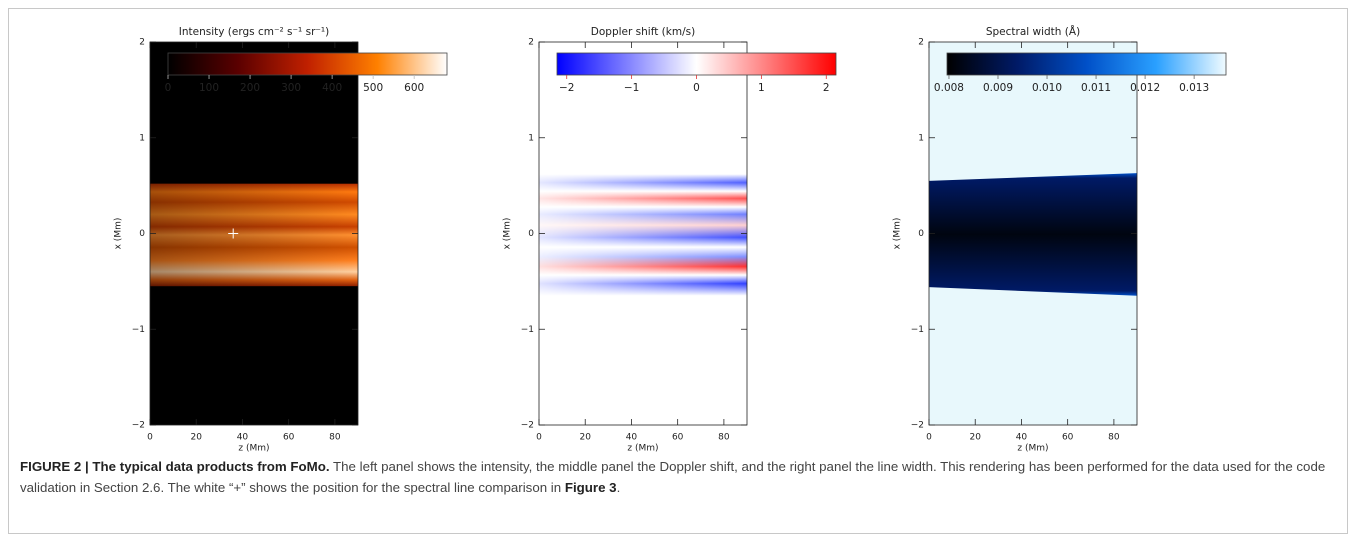  What do you see at coordinates (250, 88) in the screenshot?
I see `colorbar-tick-label: 200` at bounding box center [250, 88].